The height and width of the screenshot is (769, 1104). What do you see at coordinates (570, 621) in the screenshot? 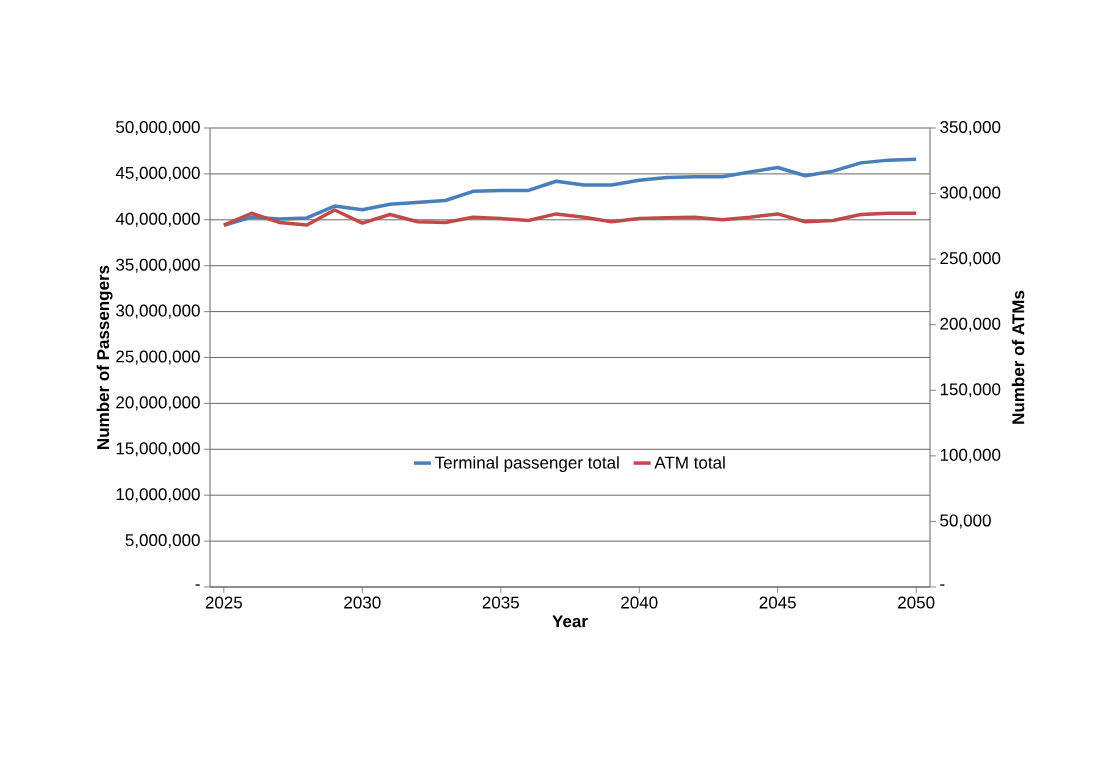
I see `x-axis-title: Year` at bounding box center [570, 621].